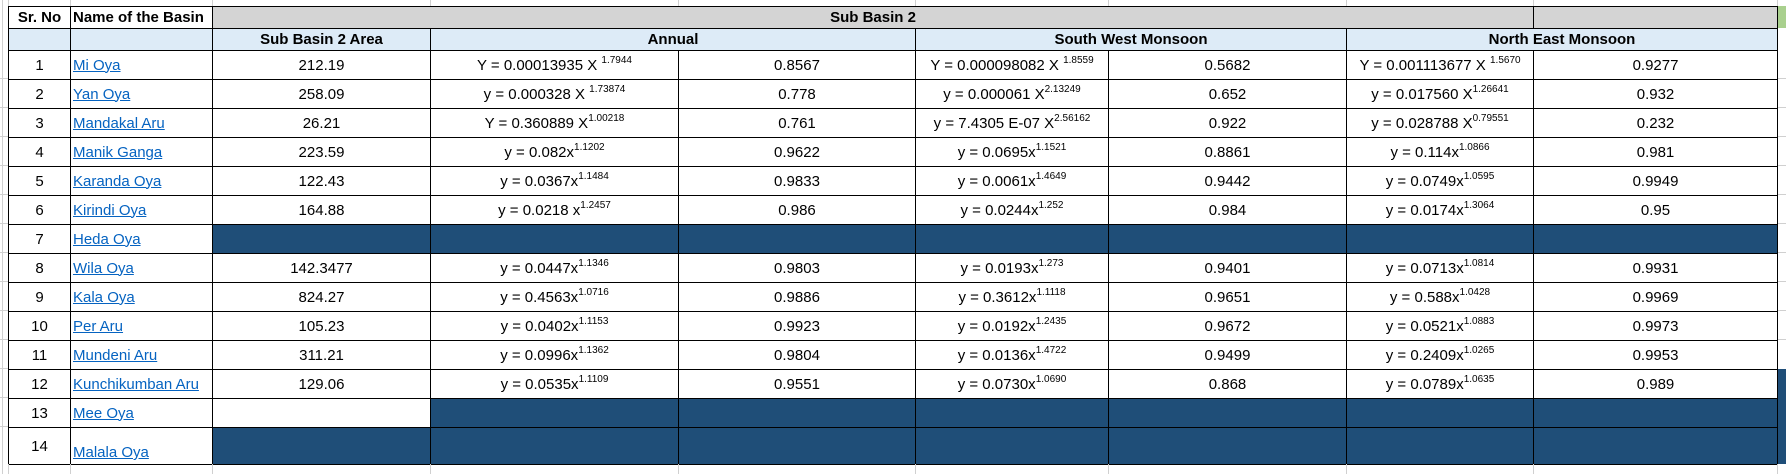 This screenshot has height=474, width=1786. I want to click on right-neighbour-dark-cells, so click(1782, 416).